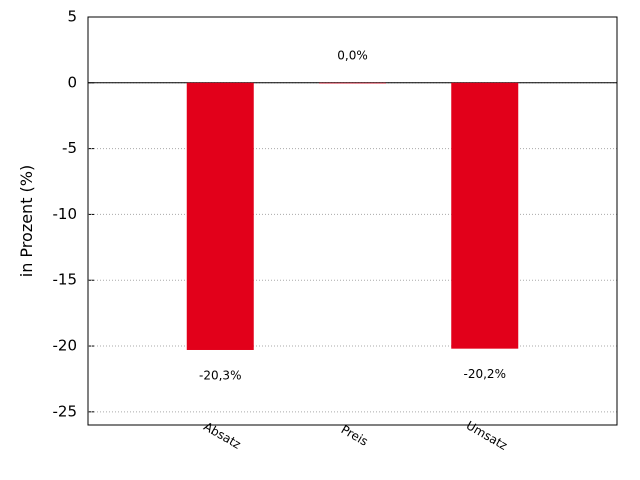 The width and height of the screenshot is (640, 480). I want to click on y-tick-label: 0, so click(72, 82).